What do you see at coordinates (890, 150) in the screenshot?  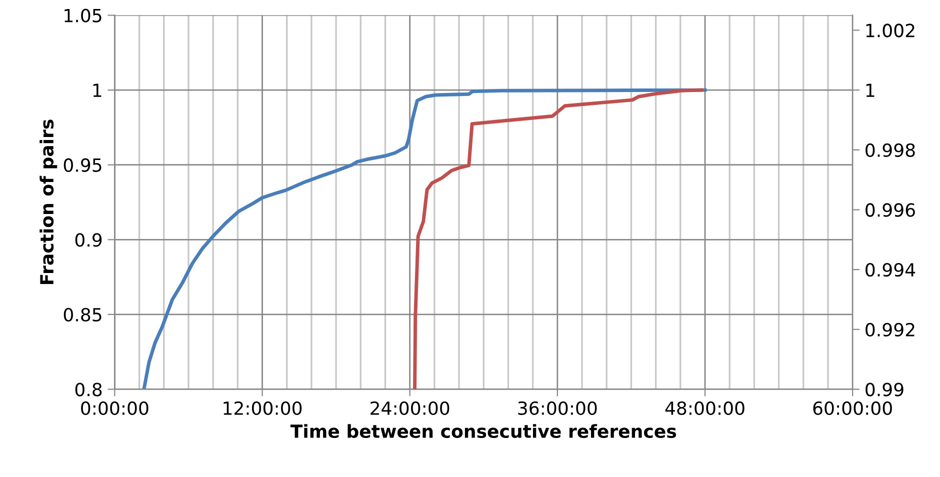 I see `y2-tick-label: 0.998` at bounding box center [890, 150].